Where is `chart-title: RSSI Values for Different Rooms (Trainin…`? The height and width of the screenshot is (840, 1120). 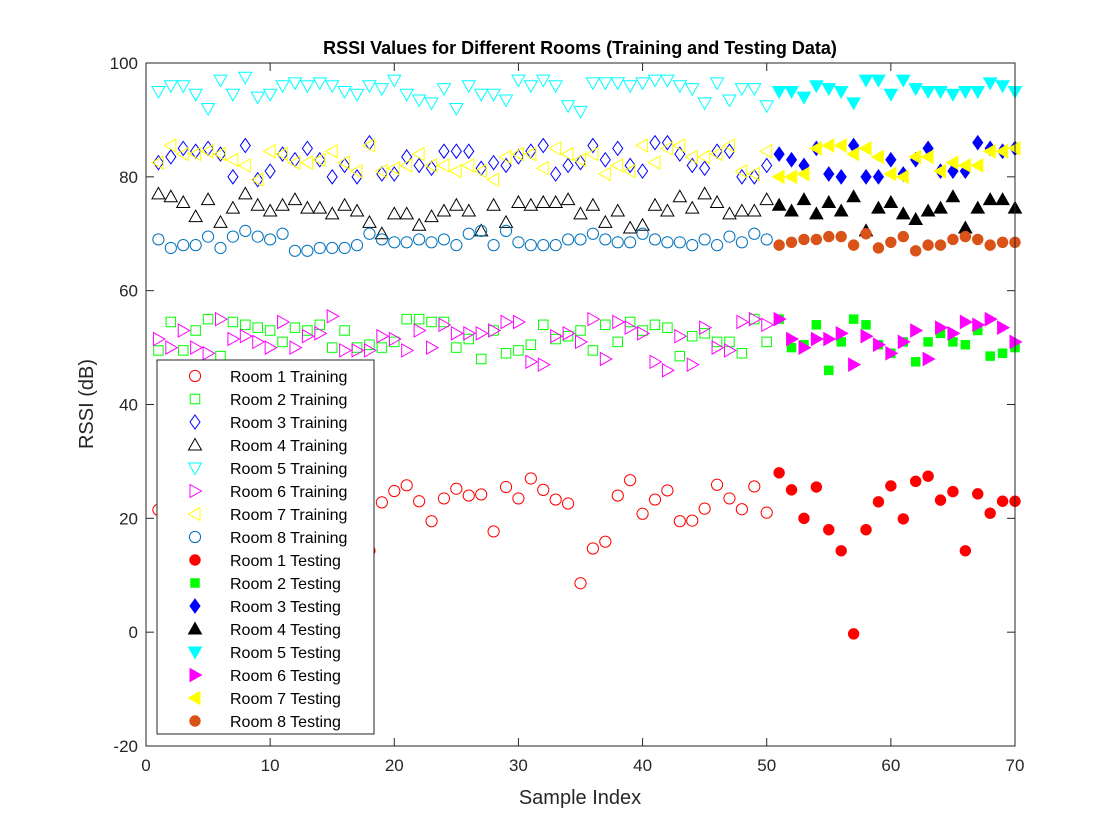
chart-title: RSSI Values for Different Rooms (Trainin… is located at coordinates (580, 48).